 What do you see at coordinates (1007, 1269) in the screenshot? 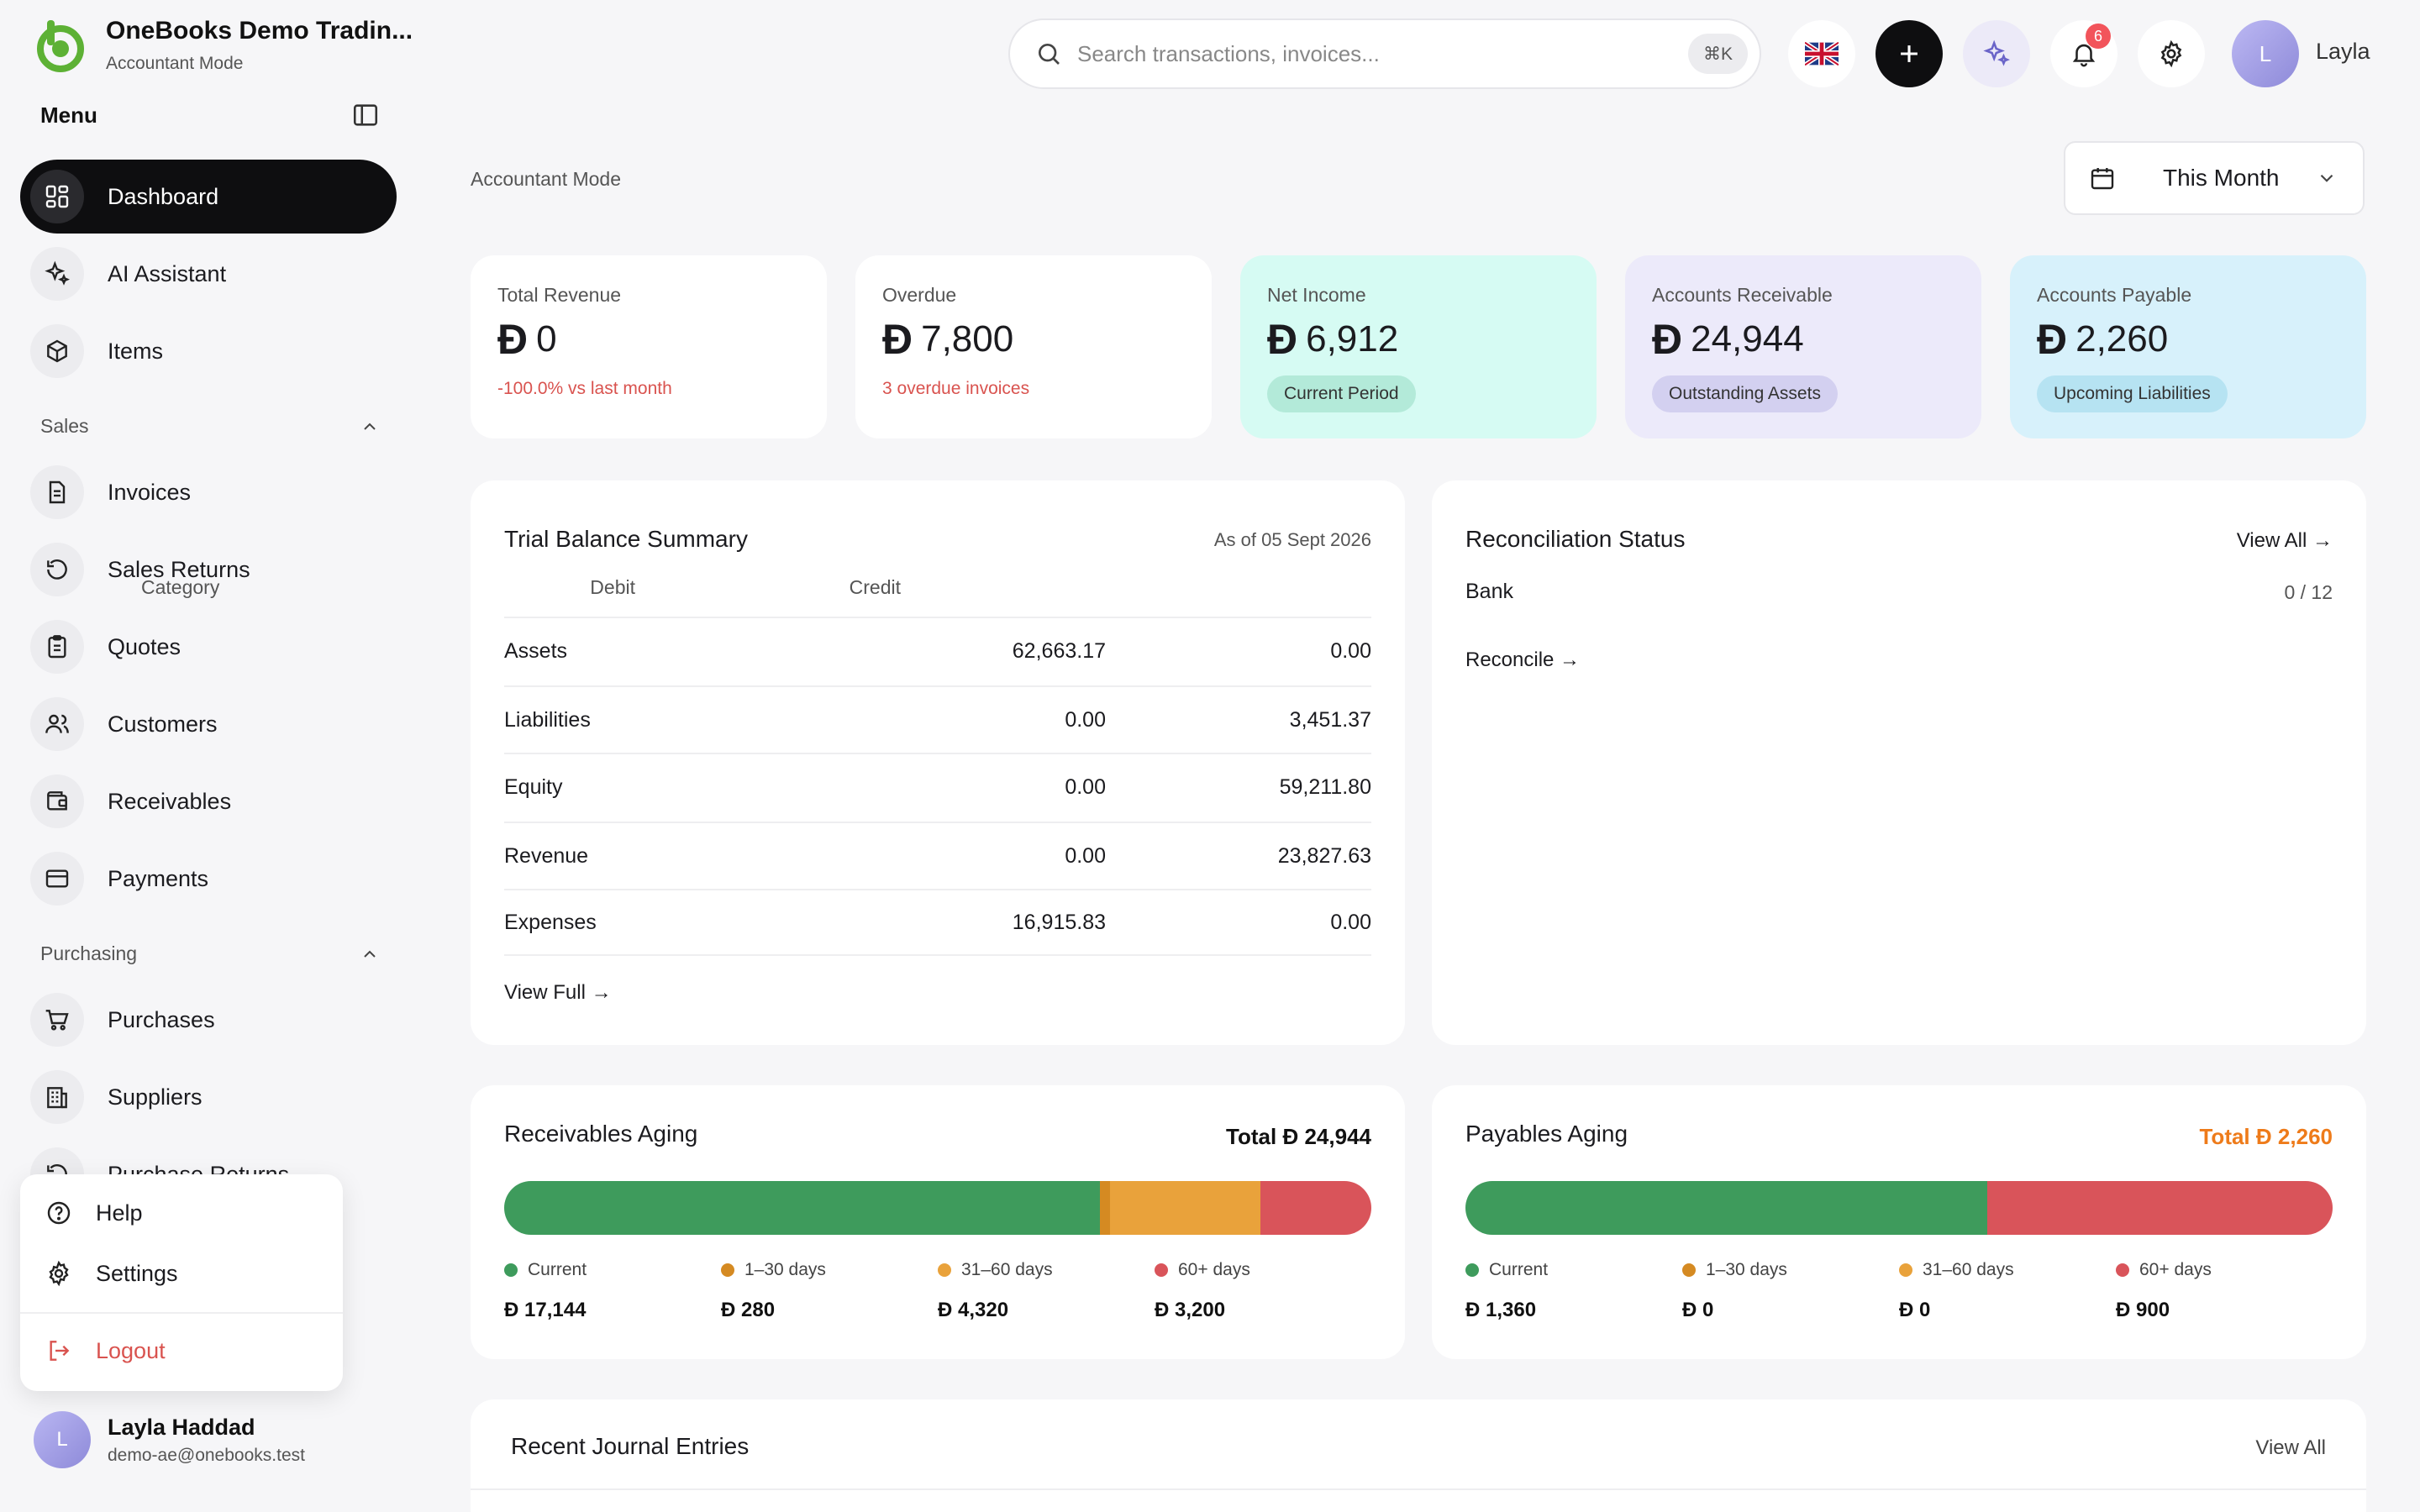
I see `legend-label: 31–60 days` at bounding box center [1007, 1269].